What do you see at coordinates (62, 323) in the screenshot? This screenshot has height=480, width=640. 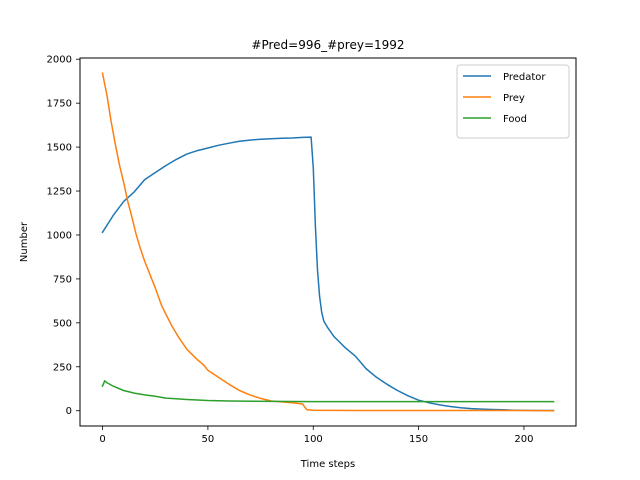 I see `y-tick-label: 500` at bounding box center [62, 323].